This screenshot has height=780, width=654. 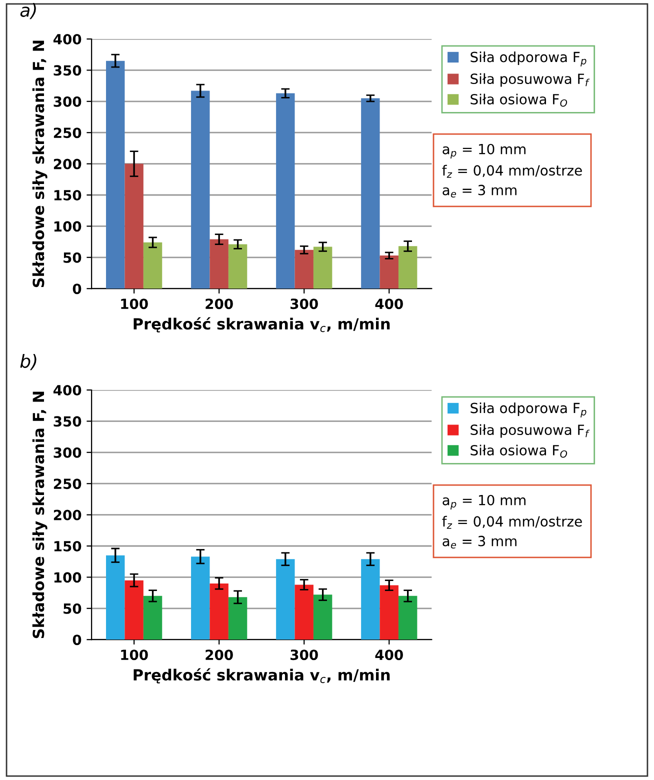 What do you see at coordinates (28, 11) in the screenshot?
I see `chart-title: a)` at bounding box center [28, 11].